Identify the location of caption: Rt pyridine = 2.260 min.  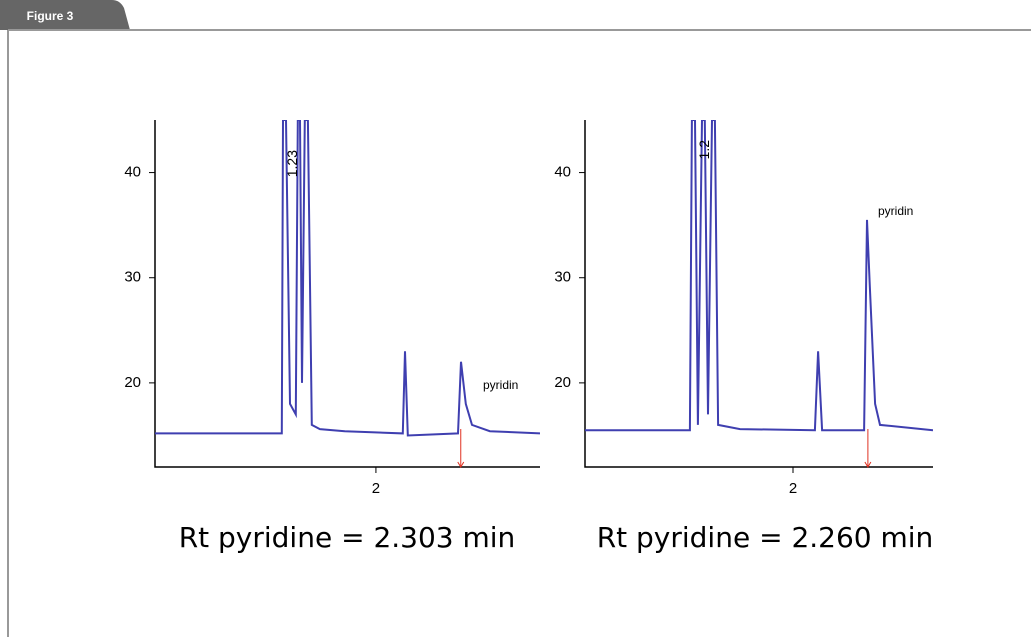
(765, 537).